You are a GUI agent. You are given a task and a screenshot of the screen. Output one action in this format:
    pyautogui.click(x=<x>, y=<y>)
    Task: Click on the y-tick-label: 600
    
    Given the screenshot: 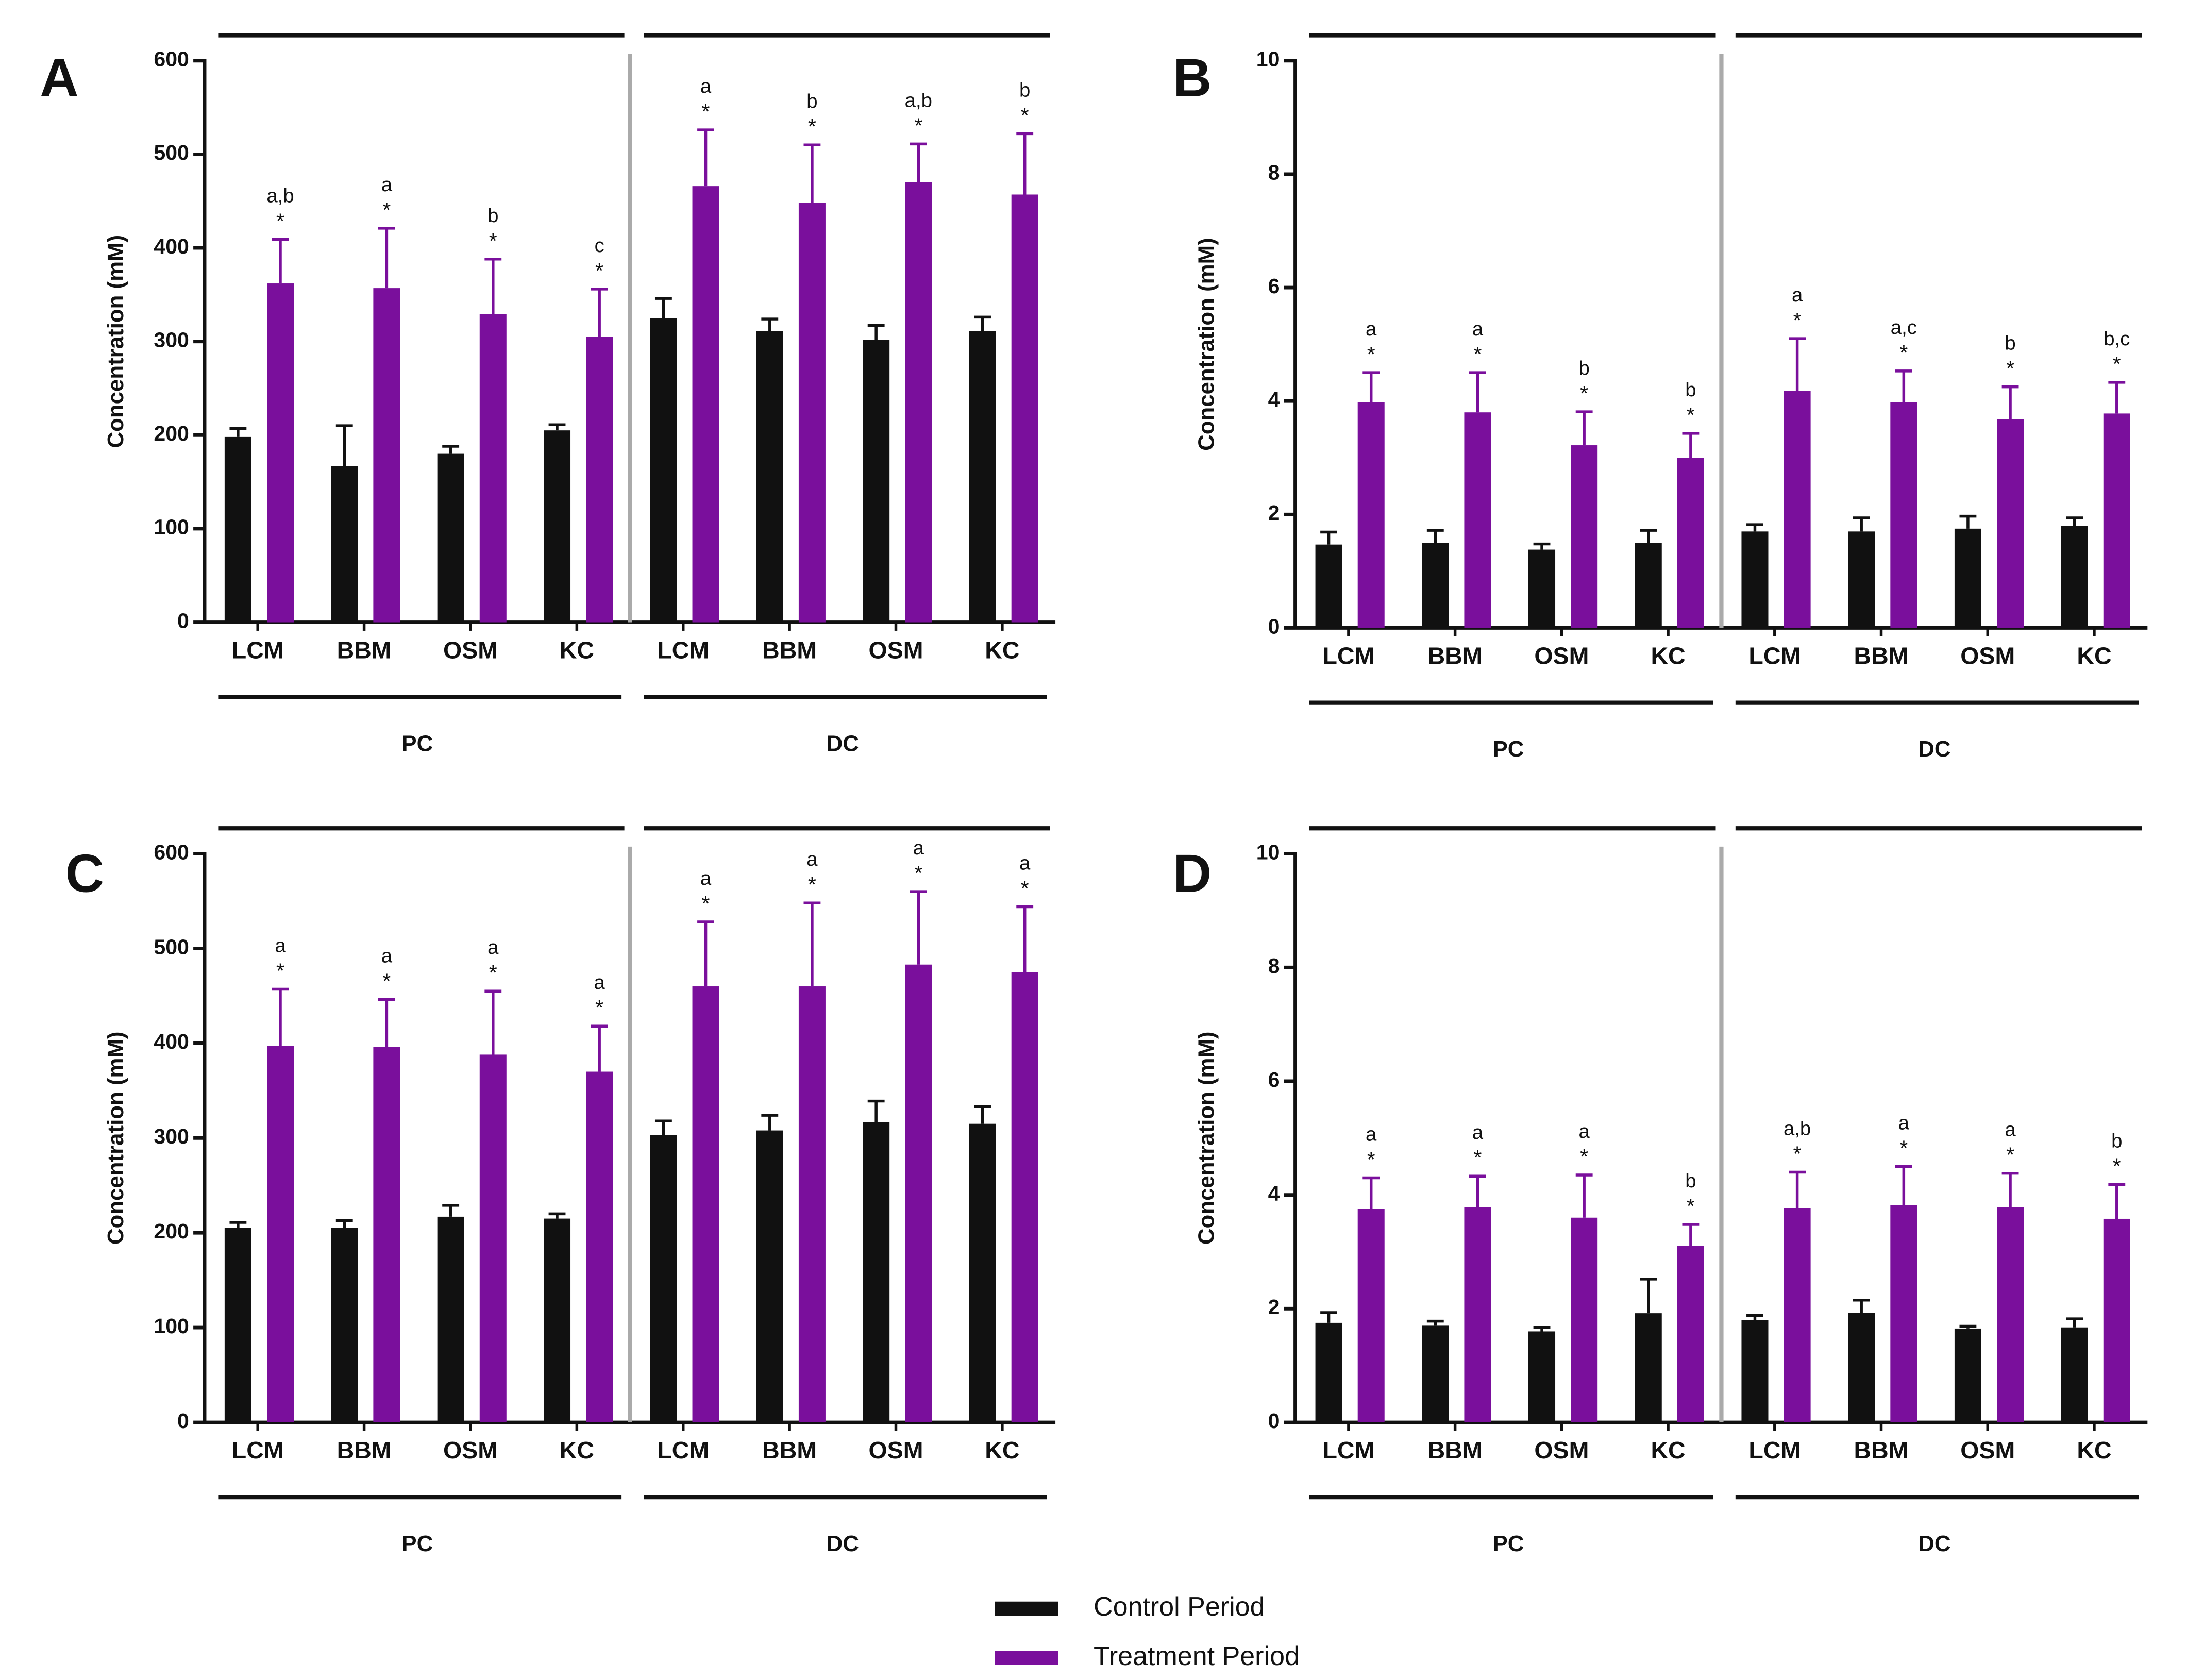 What is the action you would take?
    pyautogui.click(x=171, y=59)
    